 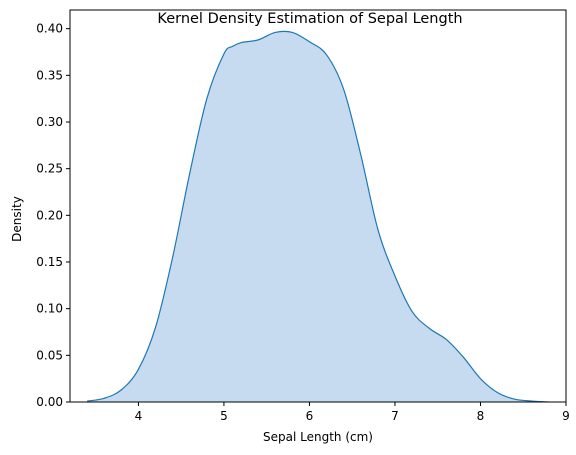 What do you see at coordinates (310, 416) in the screenshot?
I see `x-tick-label: 6` at bounding box center [310, 416].